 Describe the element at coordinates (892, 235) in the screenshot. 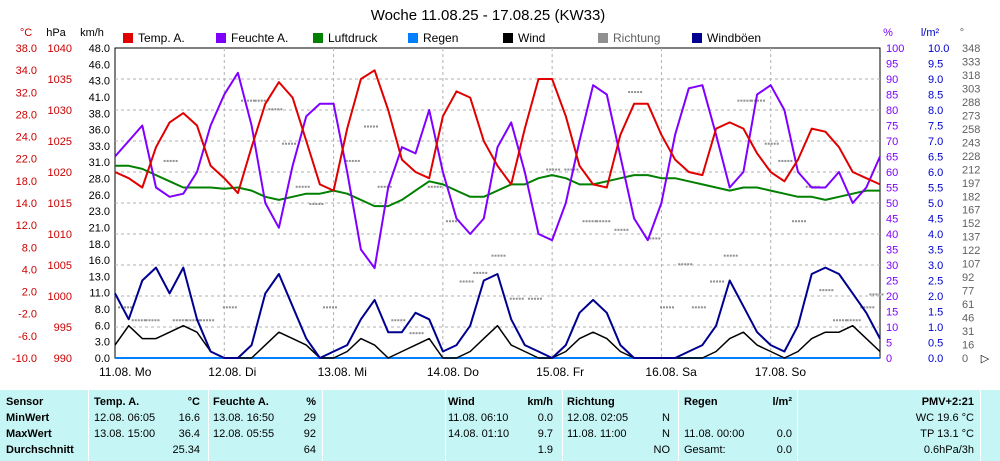

I see `tick-hum: 40` at that location.